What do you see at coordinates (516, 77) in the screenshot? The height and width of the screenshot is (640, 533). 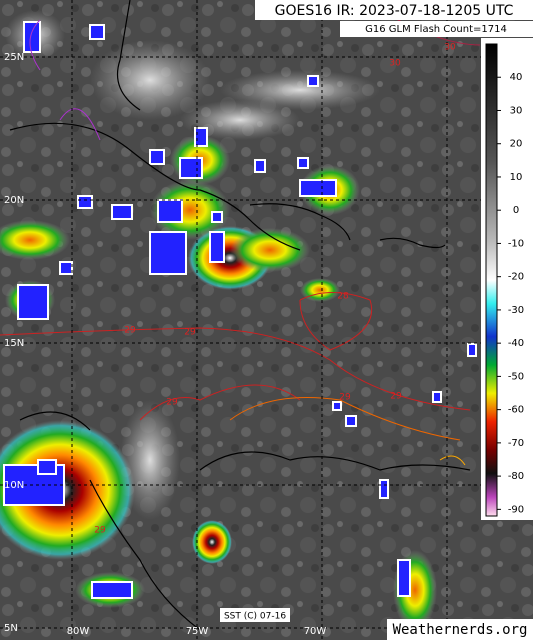 I see `colorbar-tick-label: 40` at bounding box center [516, 77].